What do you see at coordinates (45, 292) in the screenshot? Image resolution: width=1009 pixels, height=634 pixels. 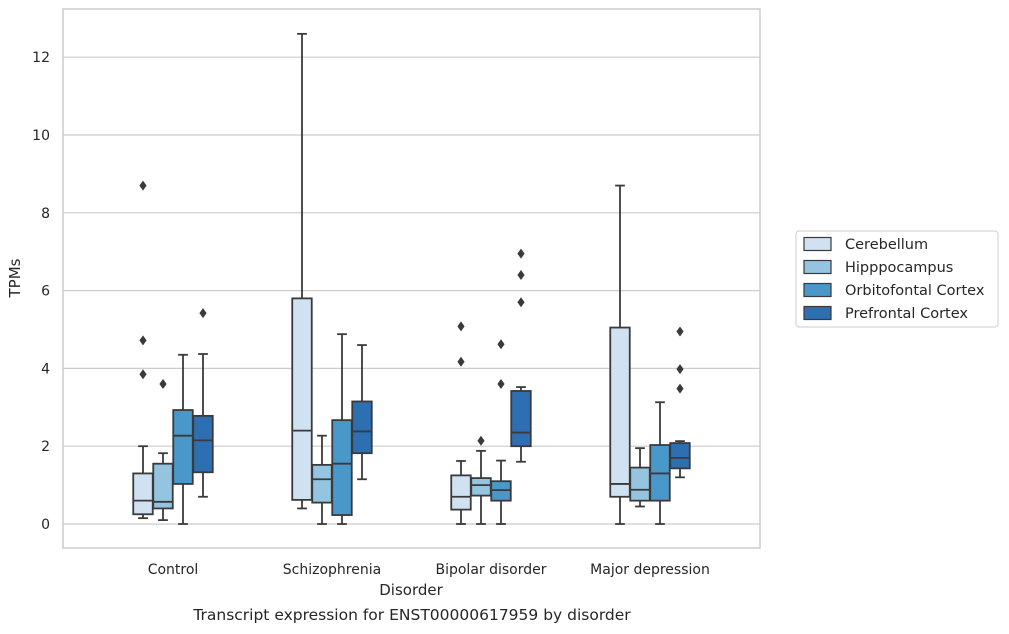 I see `y-tick-label: 6` at bounding box center [45, 292].